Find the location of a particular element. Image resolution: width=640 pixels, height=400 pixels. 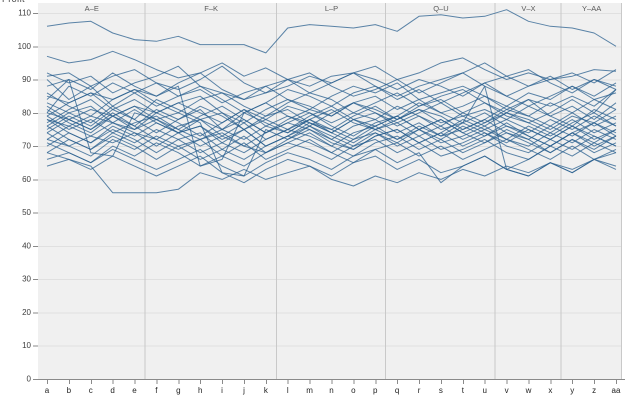

facet-label: L–P is located at coordinates (331, 8).